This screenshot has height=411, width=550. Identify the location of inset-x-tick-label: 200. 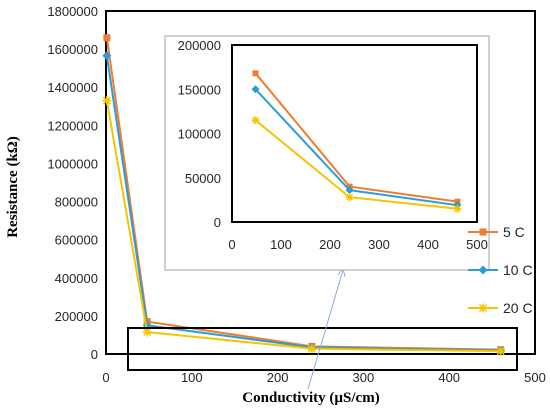
(330, 244).